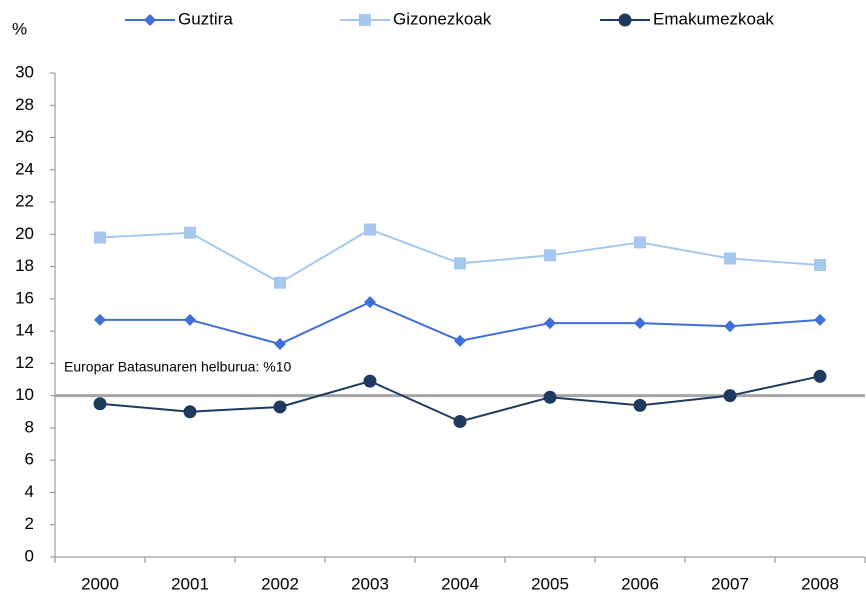 Image resolution: width=866 pixels, height=598 pixels. I want to click on y-tick-label: 22, so click(24, 201).